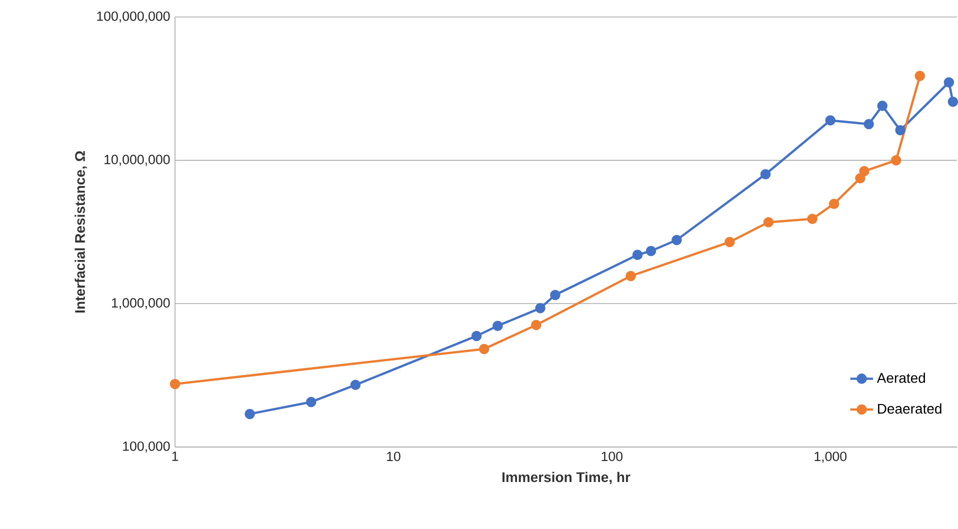 The image size is (958, 529). I want to click on x-axis-title: Immersion Time, hr, so click(566, 478).